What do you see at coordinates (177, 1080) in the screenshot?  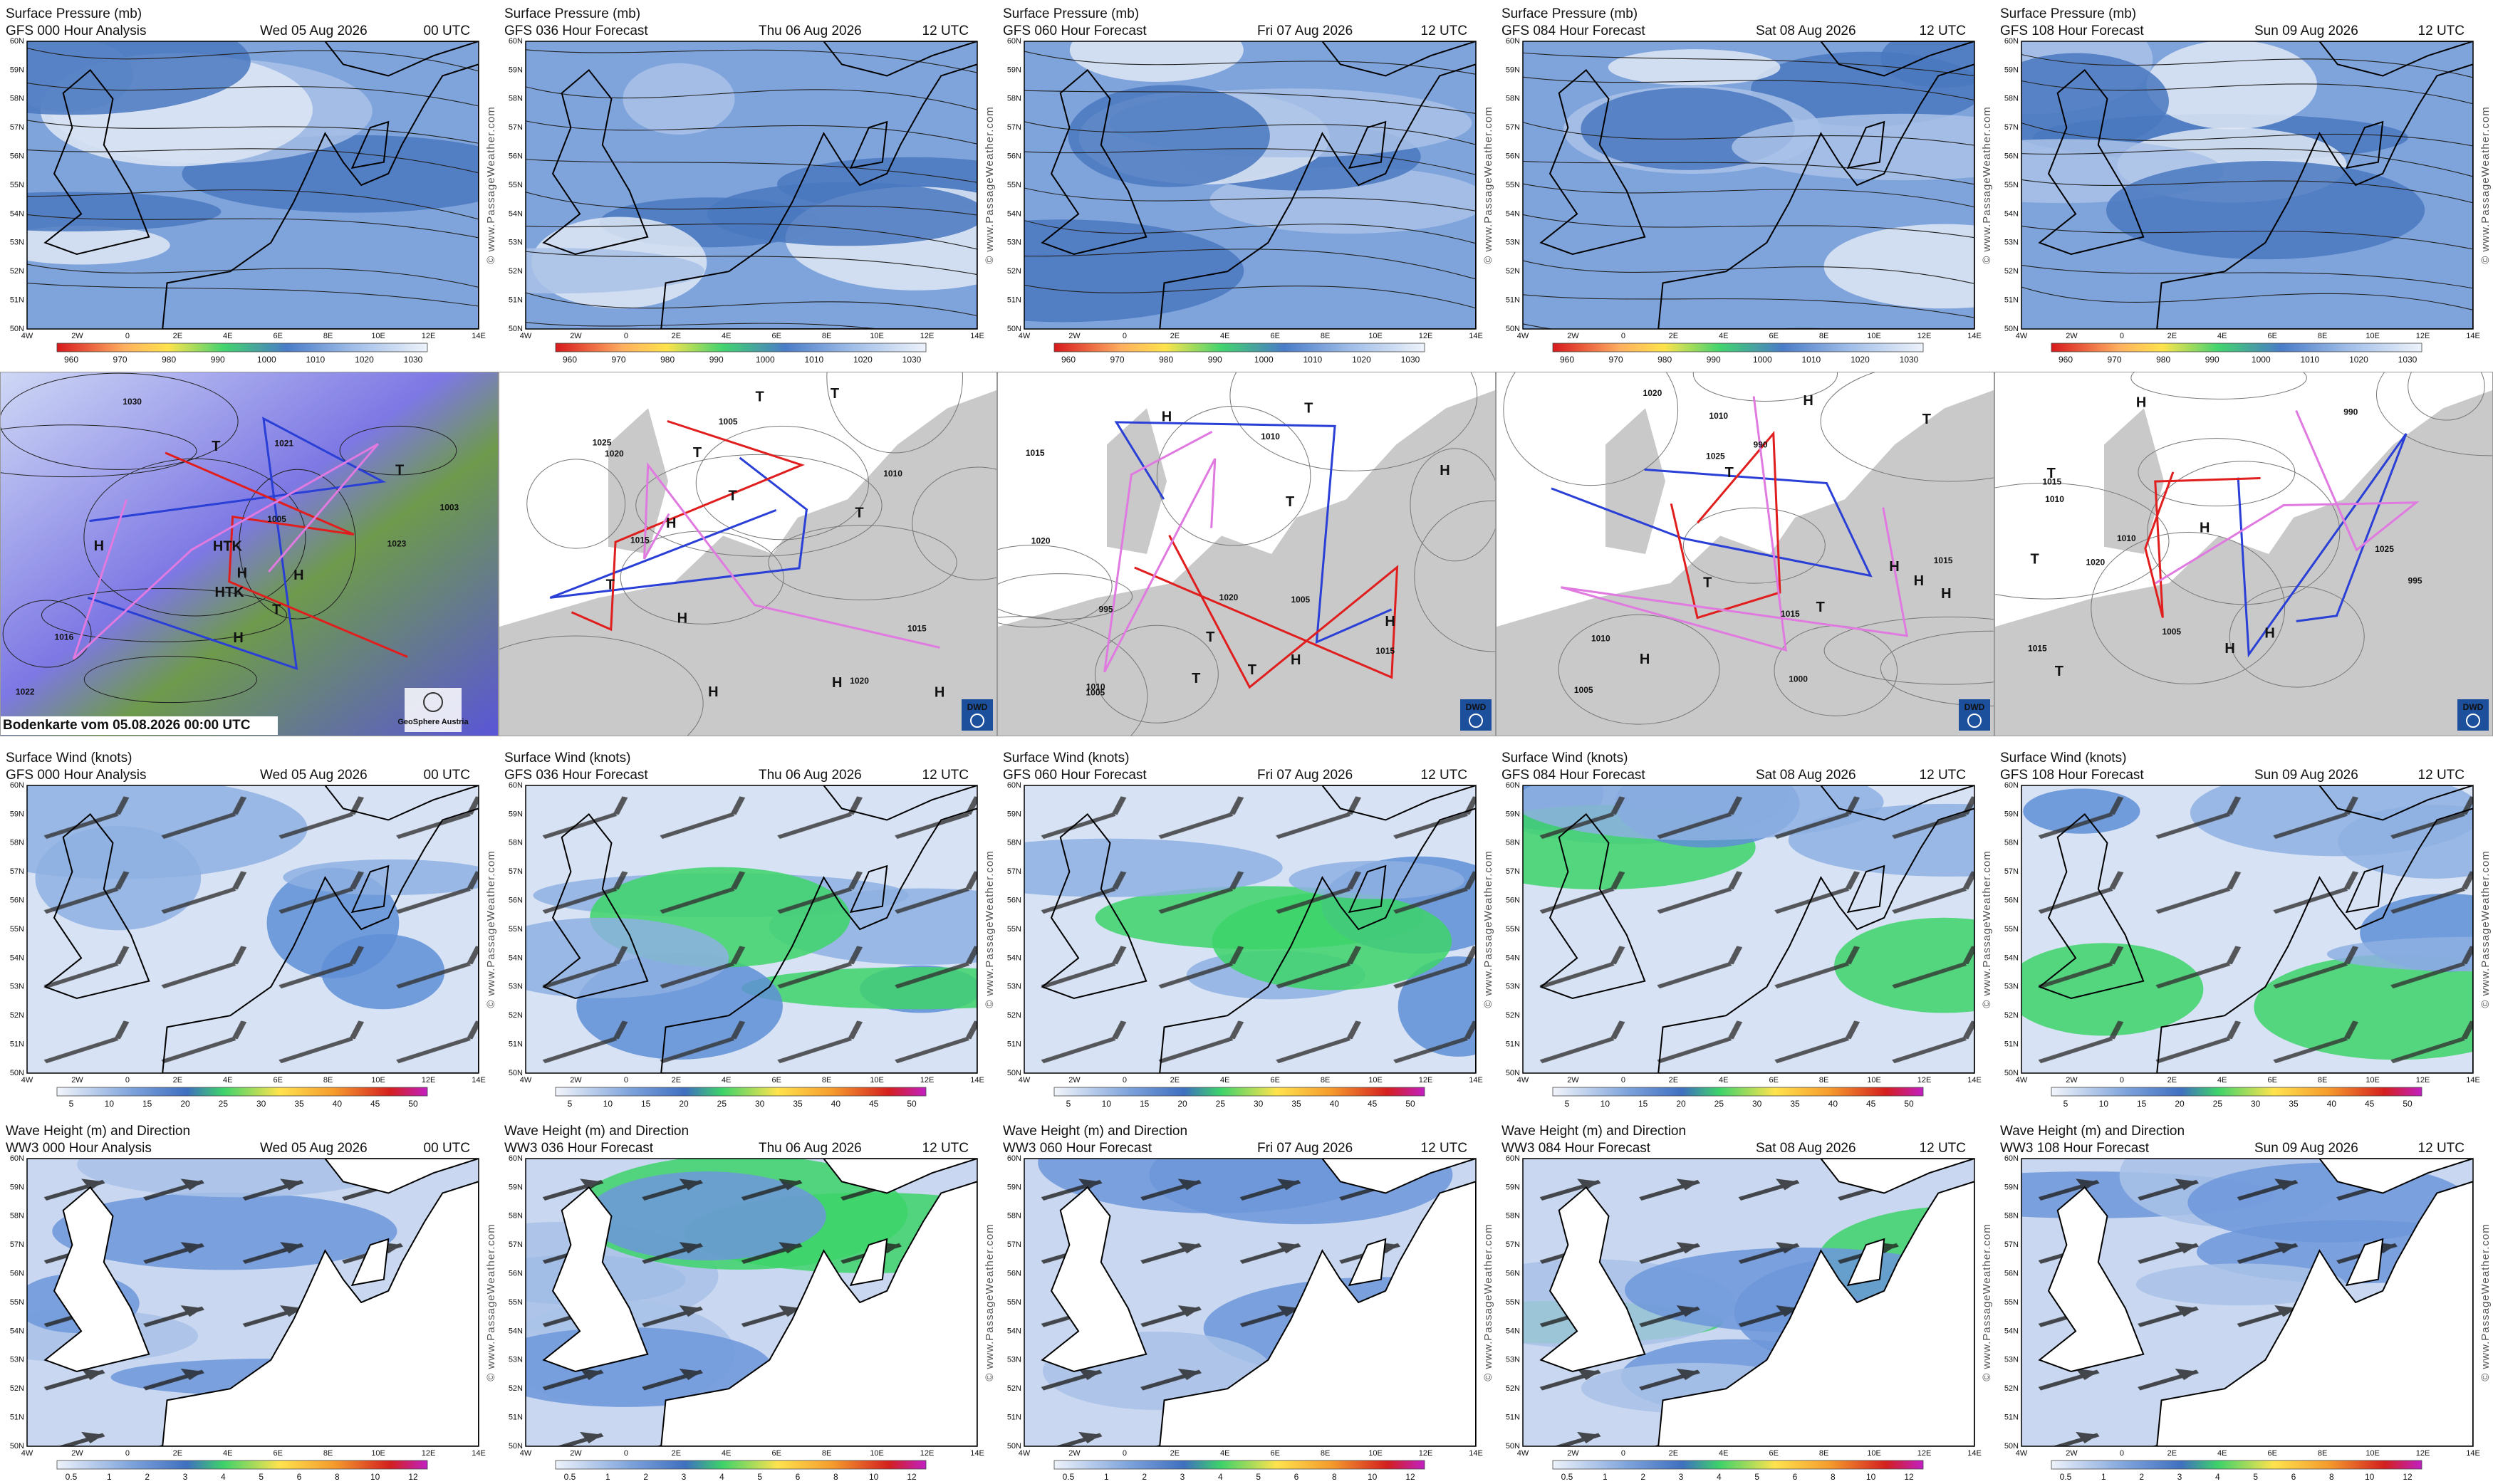 I see `lon-label: 2E` at bounding box center [177, 1080].